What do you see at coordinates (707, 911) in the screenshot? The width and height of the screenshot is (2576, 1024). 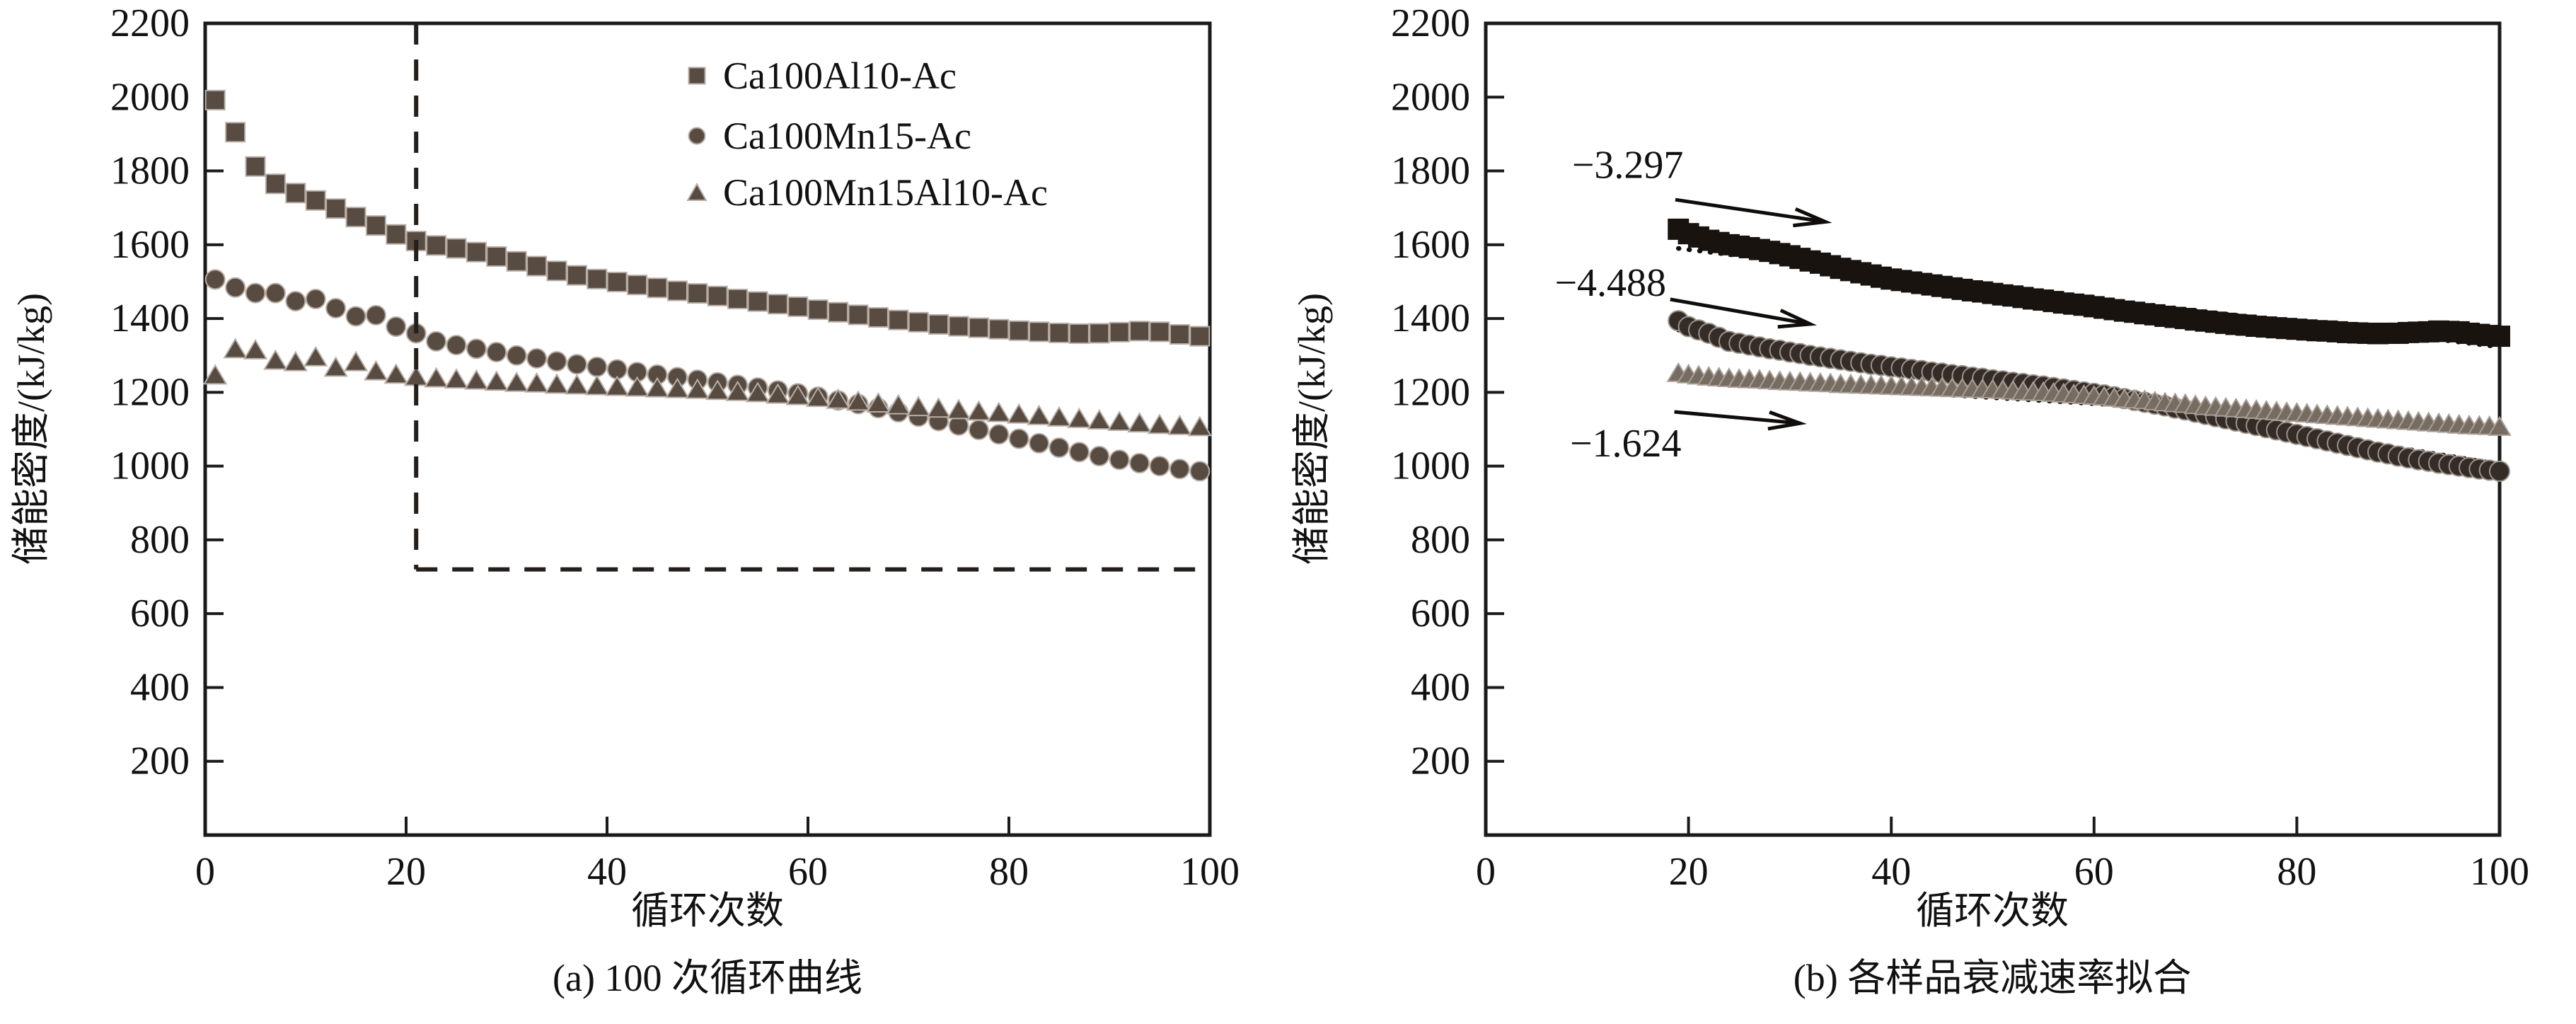 I see `x-axis-title: 循环次数` at bounding box center [707, 911].